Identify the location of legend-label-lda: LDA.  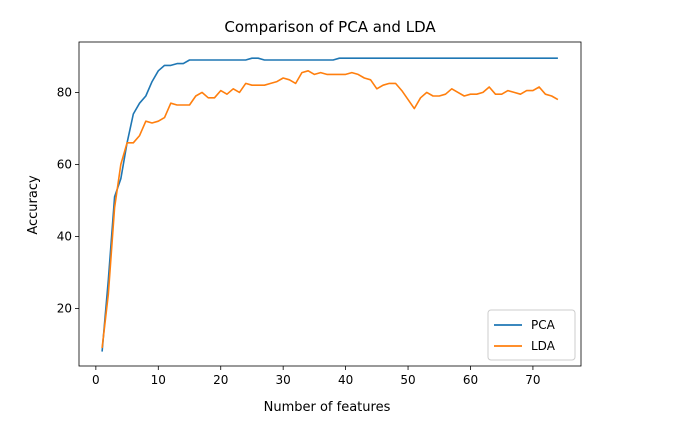
(543, 346).